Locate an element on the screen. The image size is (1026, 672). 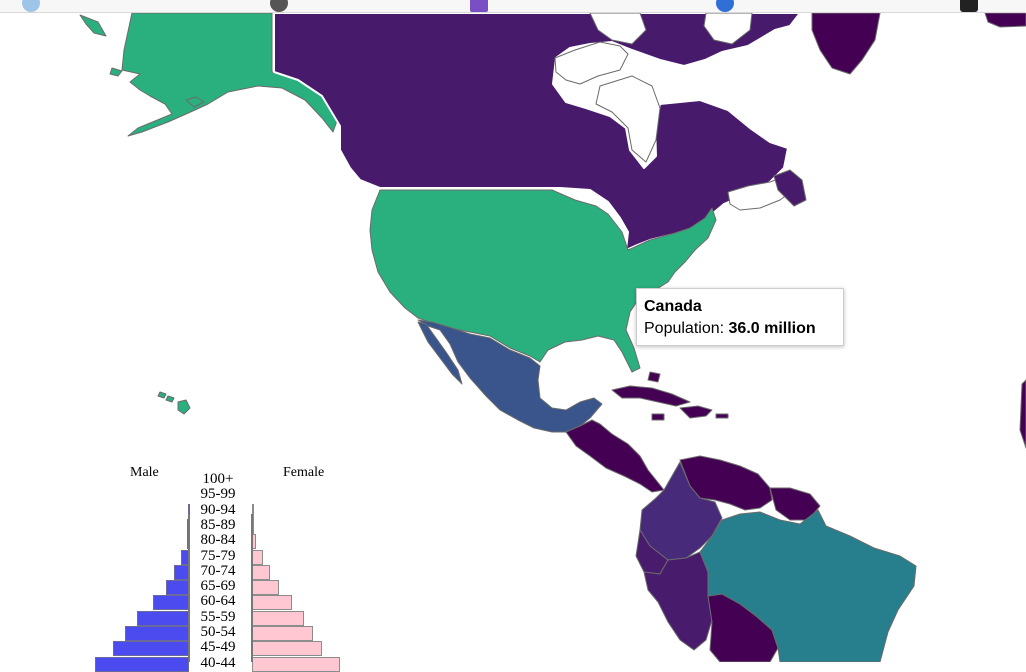
baja-california is located at coordinates (440, 353).